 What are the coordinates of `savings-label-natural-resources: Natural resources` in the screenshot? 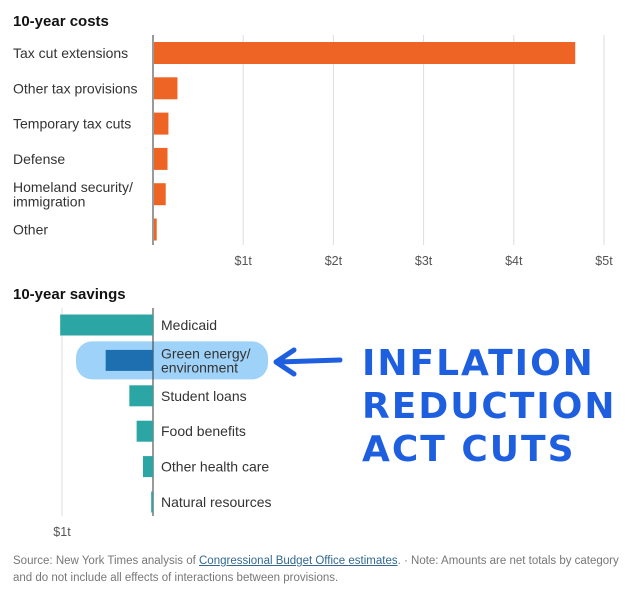 It's located at (216, 502).